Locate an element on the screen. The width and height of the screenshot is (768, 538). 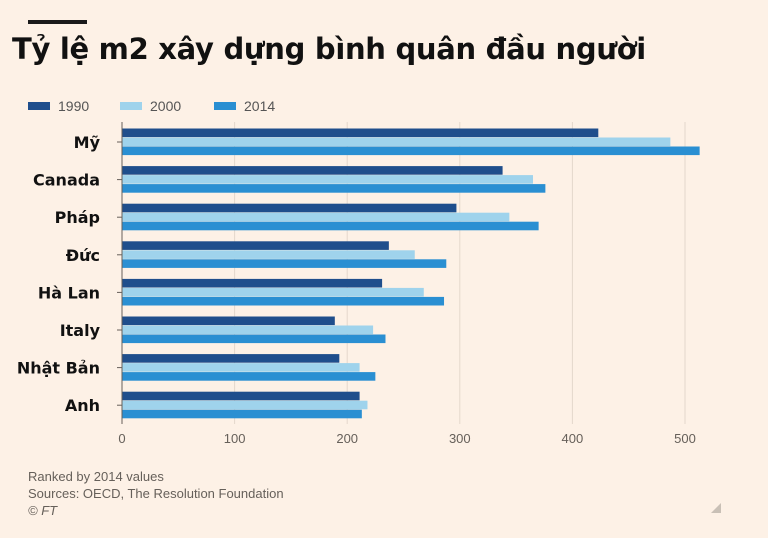
legend-swatch-2014 is located at coordinates (225, 106).